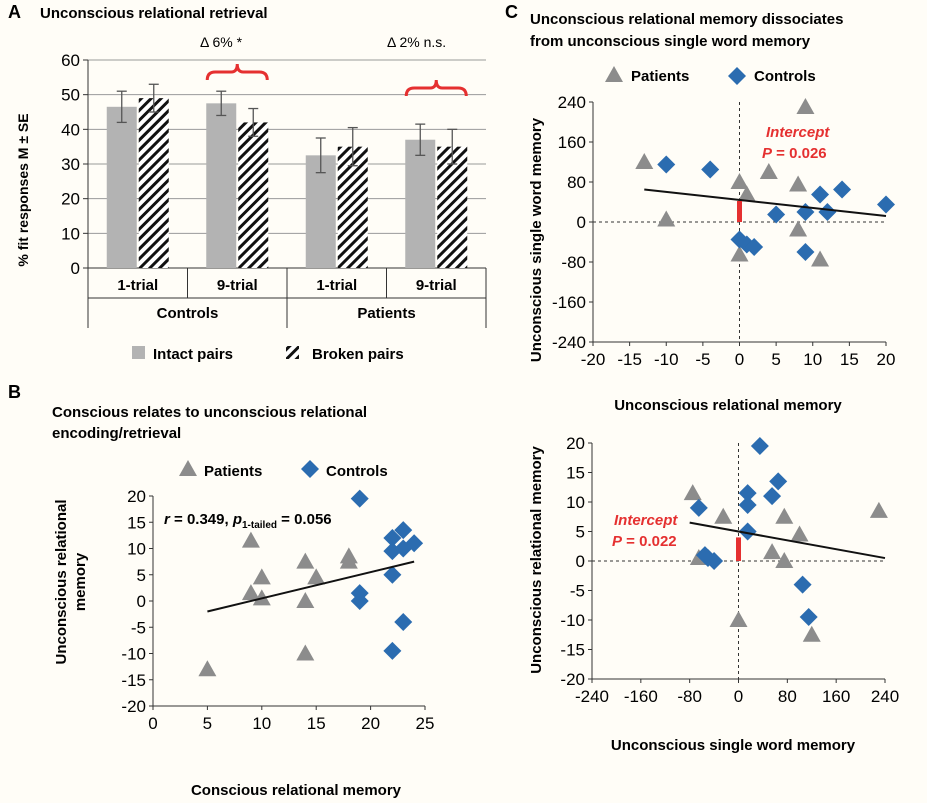  I want to click on stat-r: r, so click(167, 519).